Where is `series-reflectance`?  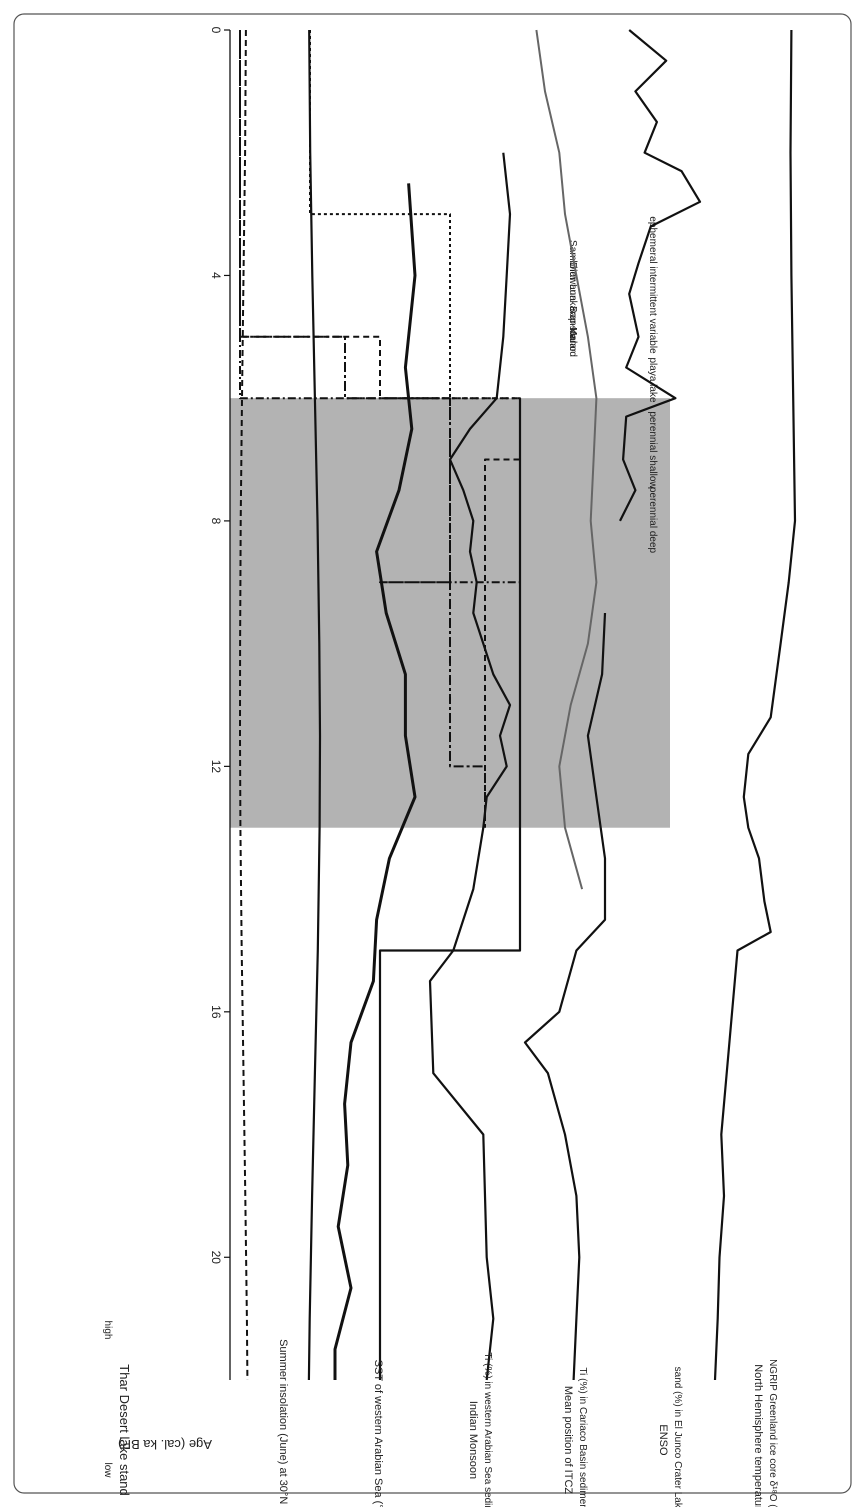
series-reflectance is located at coordinates (565, 996).